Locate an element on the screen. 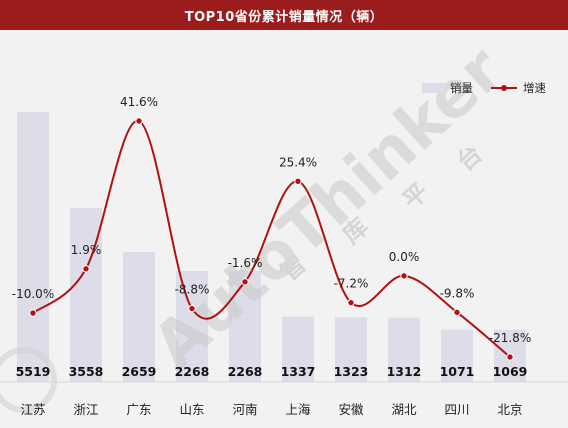 The height and width of the screenshot is (428, 568). growth-label-8: 0.0% is located at coordinates (404, 257).